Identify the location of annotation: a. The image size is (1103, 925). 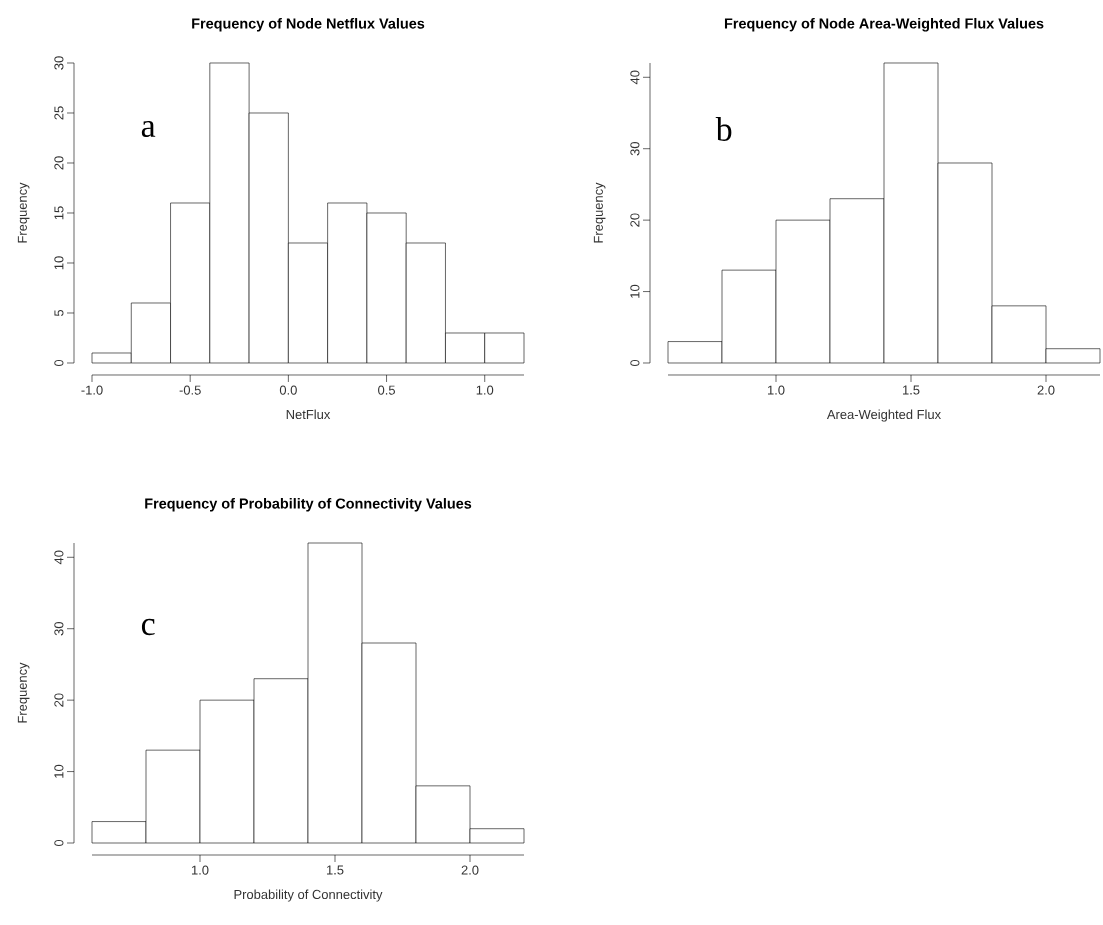
(148, 129).